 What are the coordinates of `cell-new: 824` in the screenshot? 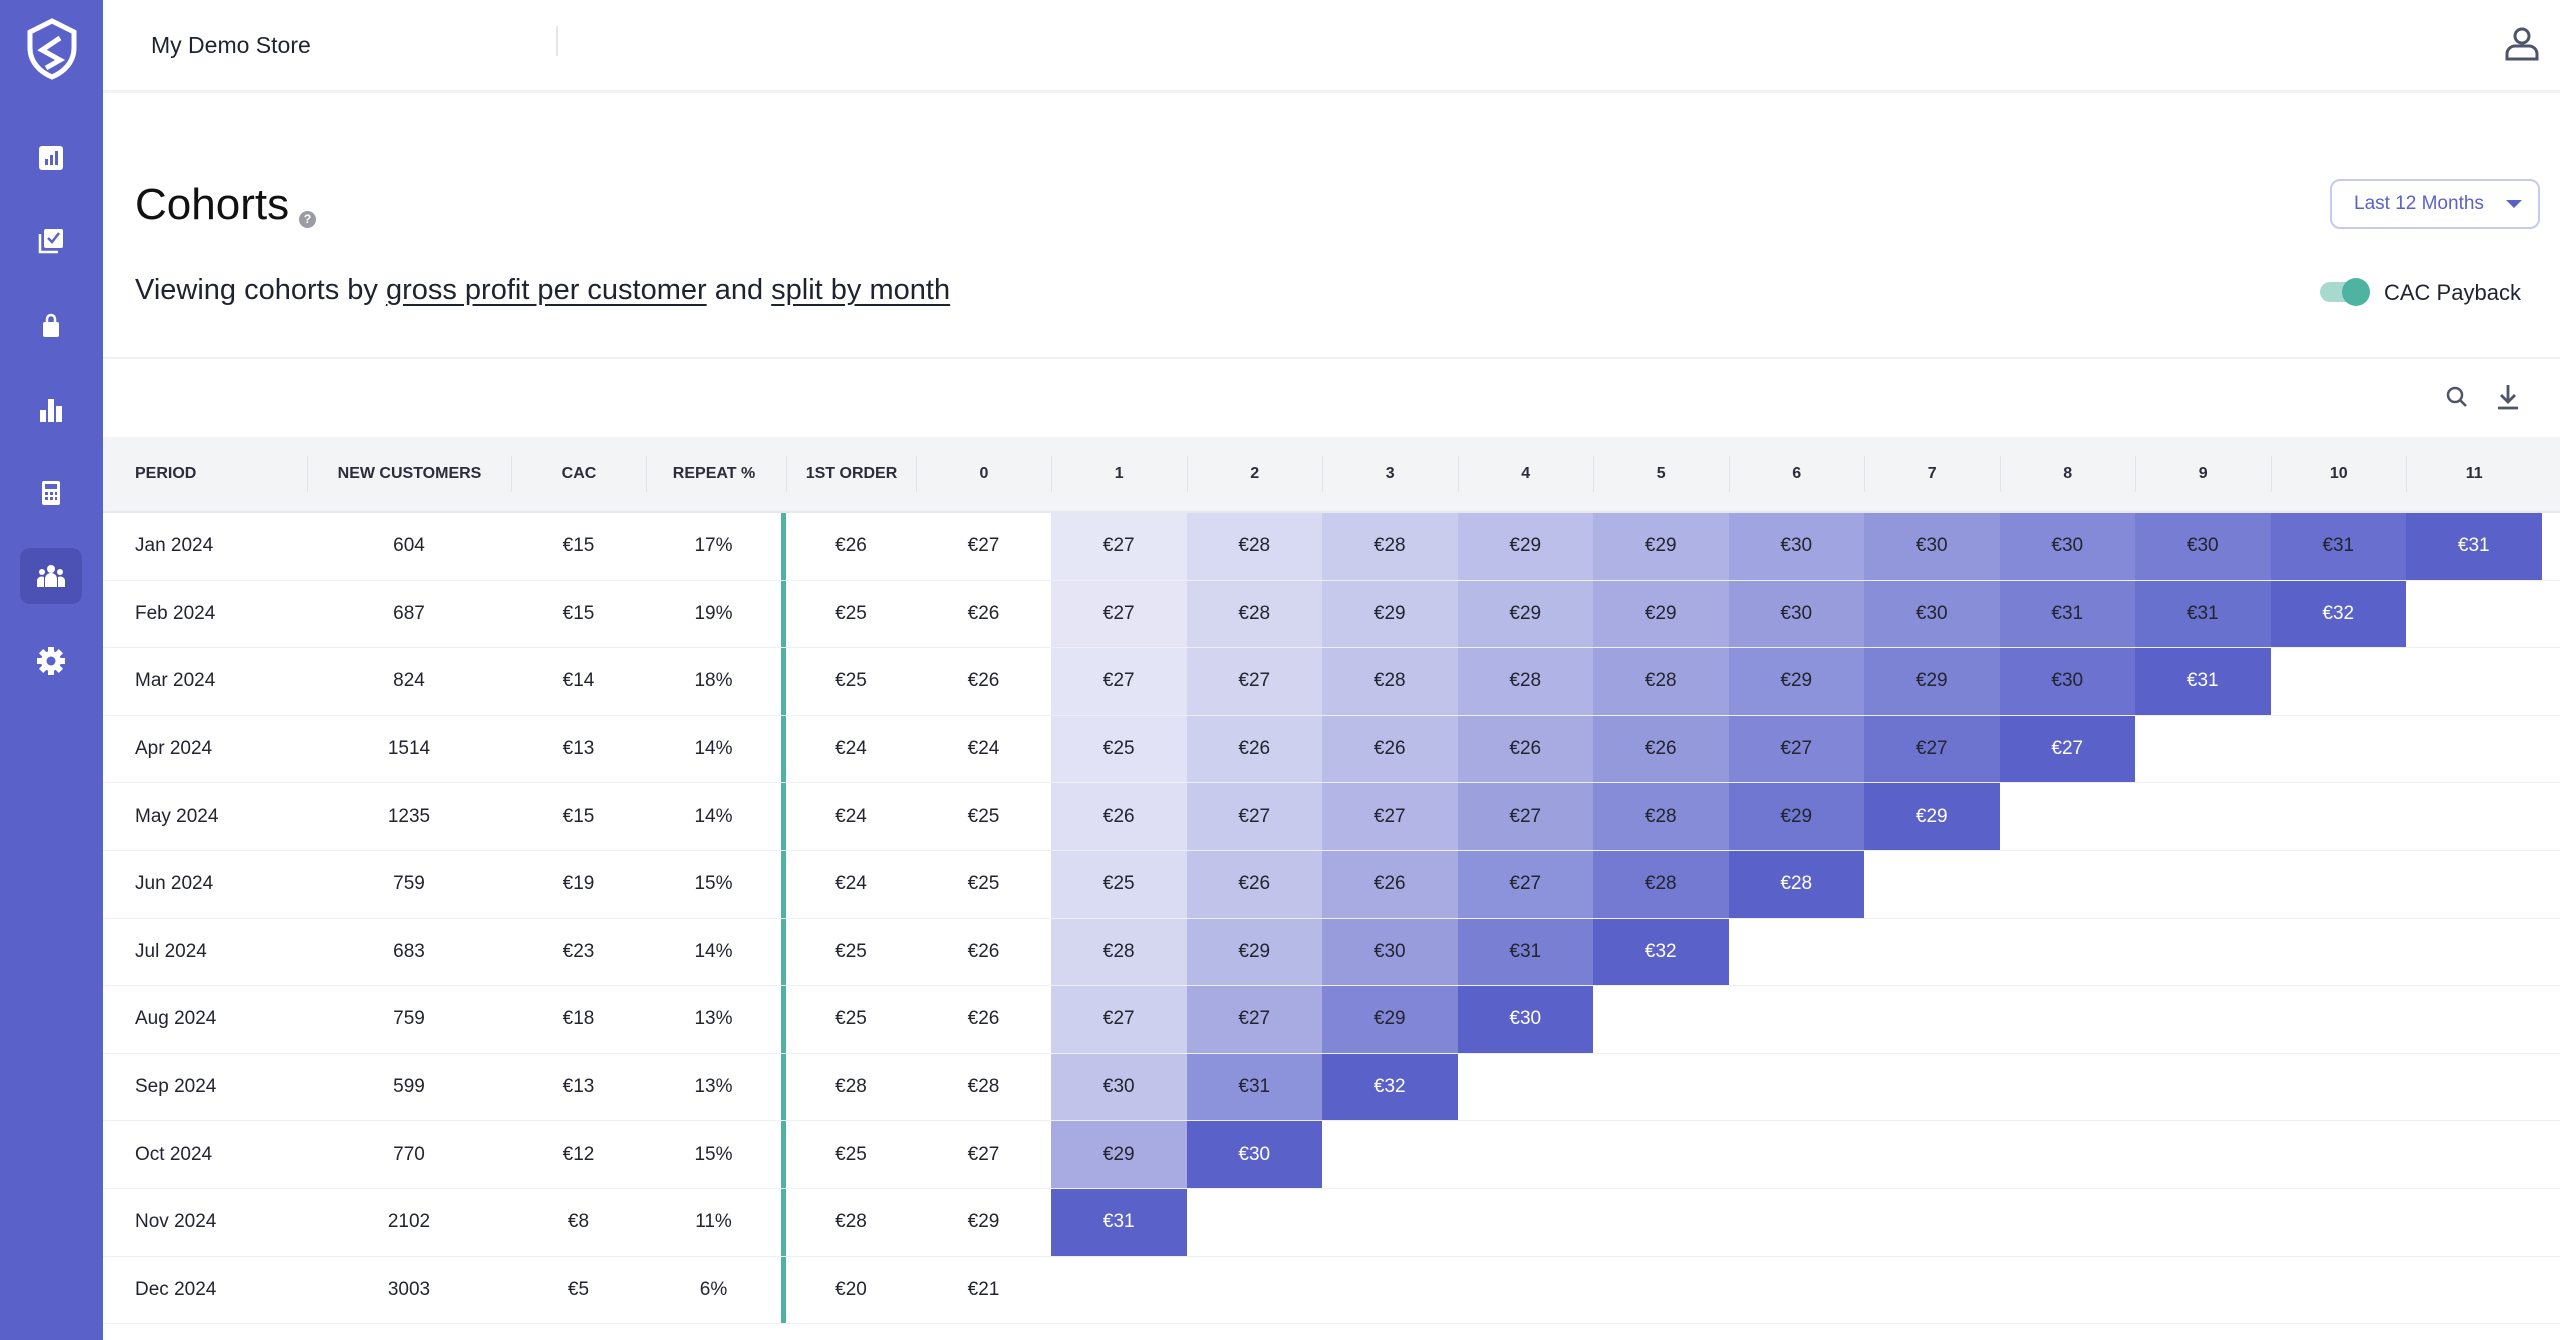 It's located at (409, 681).